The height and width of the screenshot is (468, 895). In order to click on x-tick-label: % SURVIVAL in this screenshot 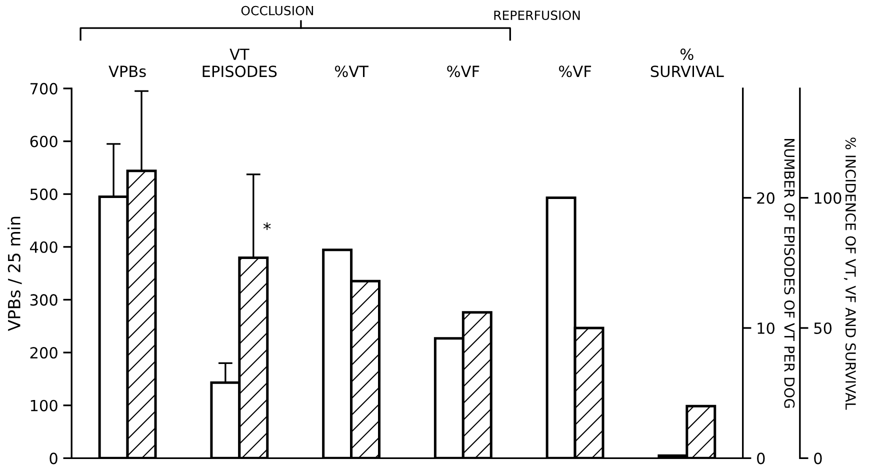, I will do `click(687, 63)`.